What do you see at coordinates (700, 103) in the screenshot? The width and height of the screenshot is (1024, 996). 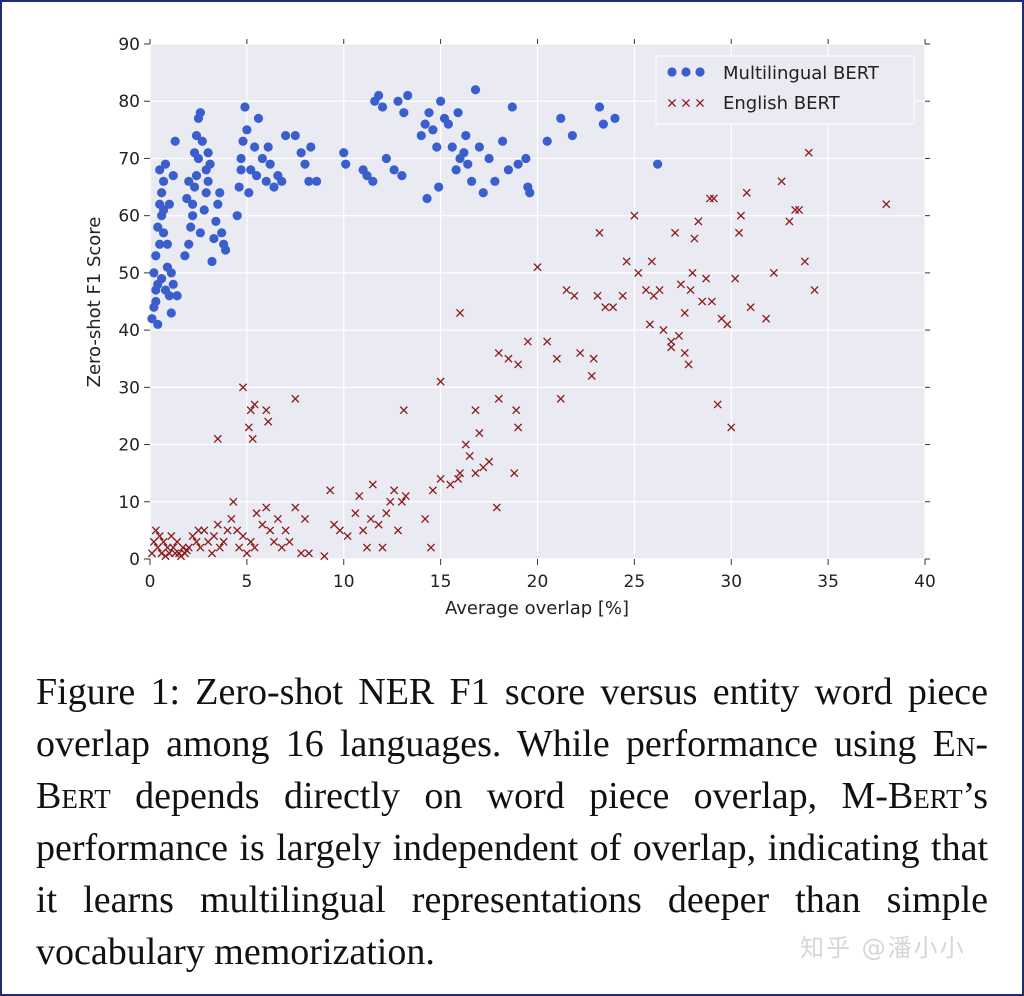 I see `legend-marker-english-bert` at bounding box center [700, 103].